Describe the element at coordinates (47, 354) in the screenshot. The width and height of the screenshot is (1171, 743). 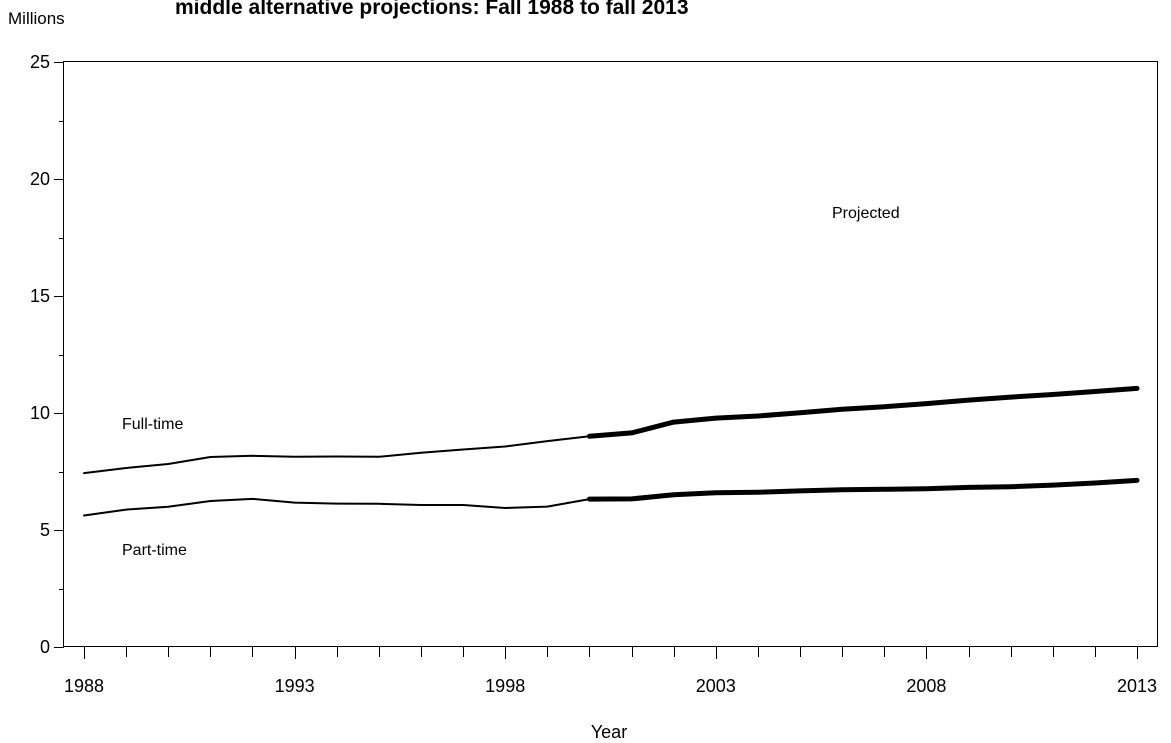
I see `y-axis: 0 5 10 15 20 25` at that location.